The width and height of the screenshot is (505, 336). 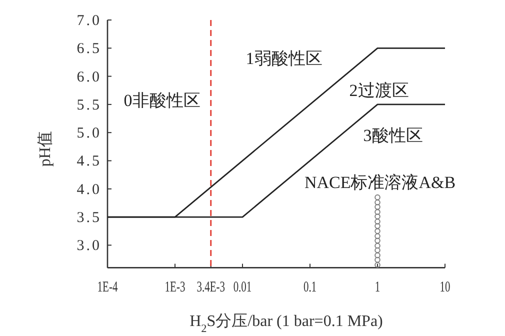 What do you see at coordinates (284, 58) in the screenshot?
I see `annotation: 1弱酸性区` at bounding box center [284, 58].